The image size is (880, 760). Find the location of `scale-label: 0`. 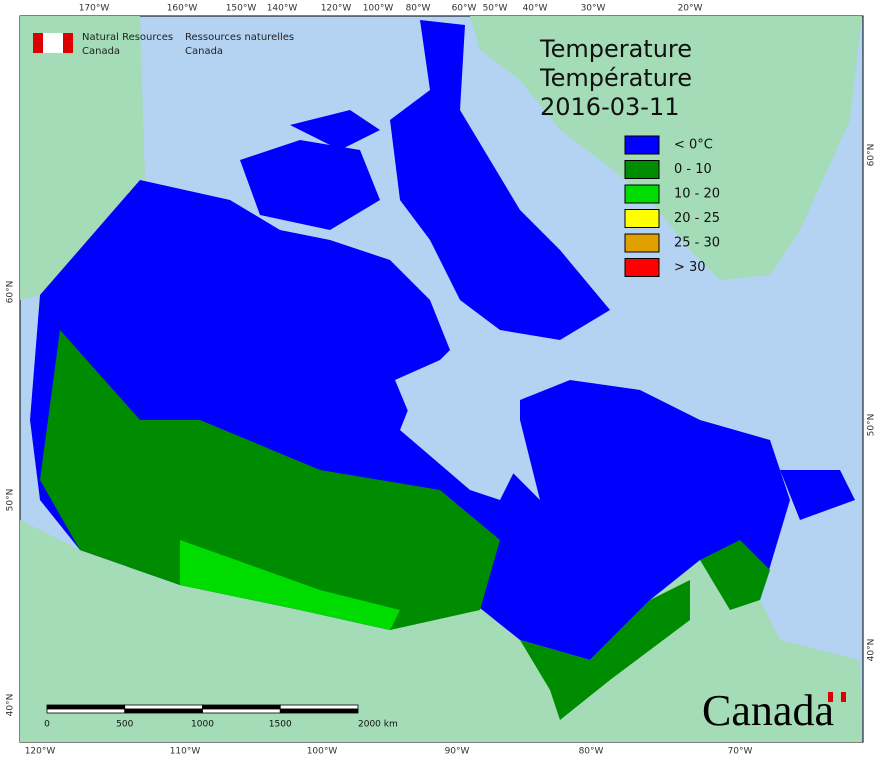

scale-label: 0 is located at coordinates (47, 725).